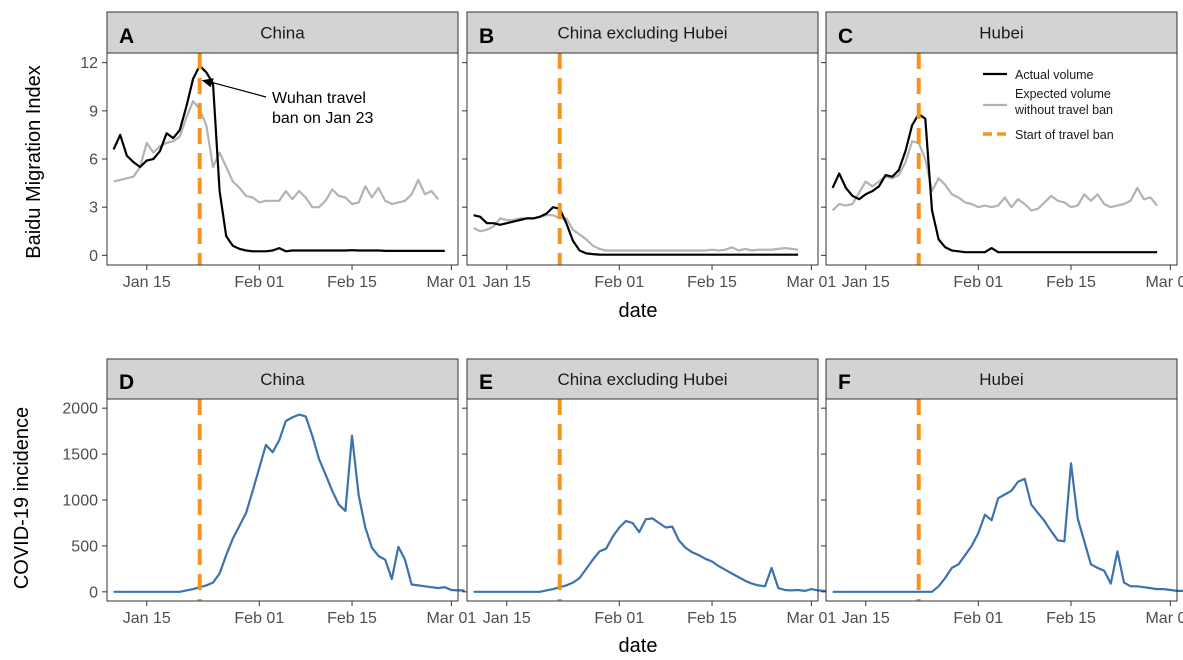 The height and width of the screenshot is (660, 1183). I want to click on y-tick-label: 2000, so click(80, 409).